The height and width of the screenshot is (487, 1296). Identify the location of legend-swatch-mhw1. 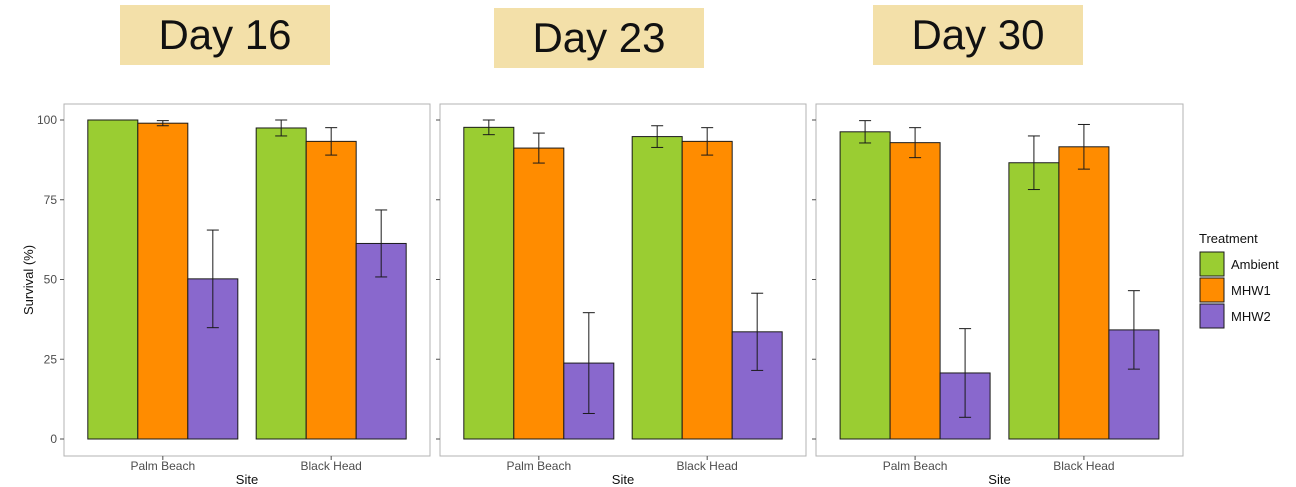
(1212, 290).